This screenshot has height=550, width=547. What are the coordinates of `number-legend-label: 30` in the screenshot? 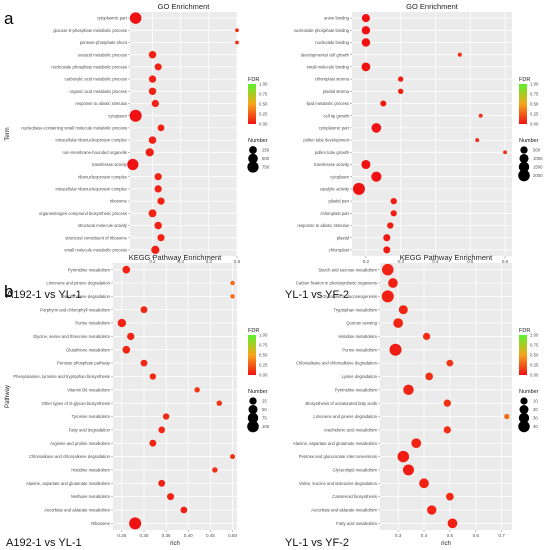 It's located at (535, 418).